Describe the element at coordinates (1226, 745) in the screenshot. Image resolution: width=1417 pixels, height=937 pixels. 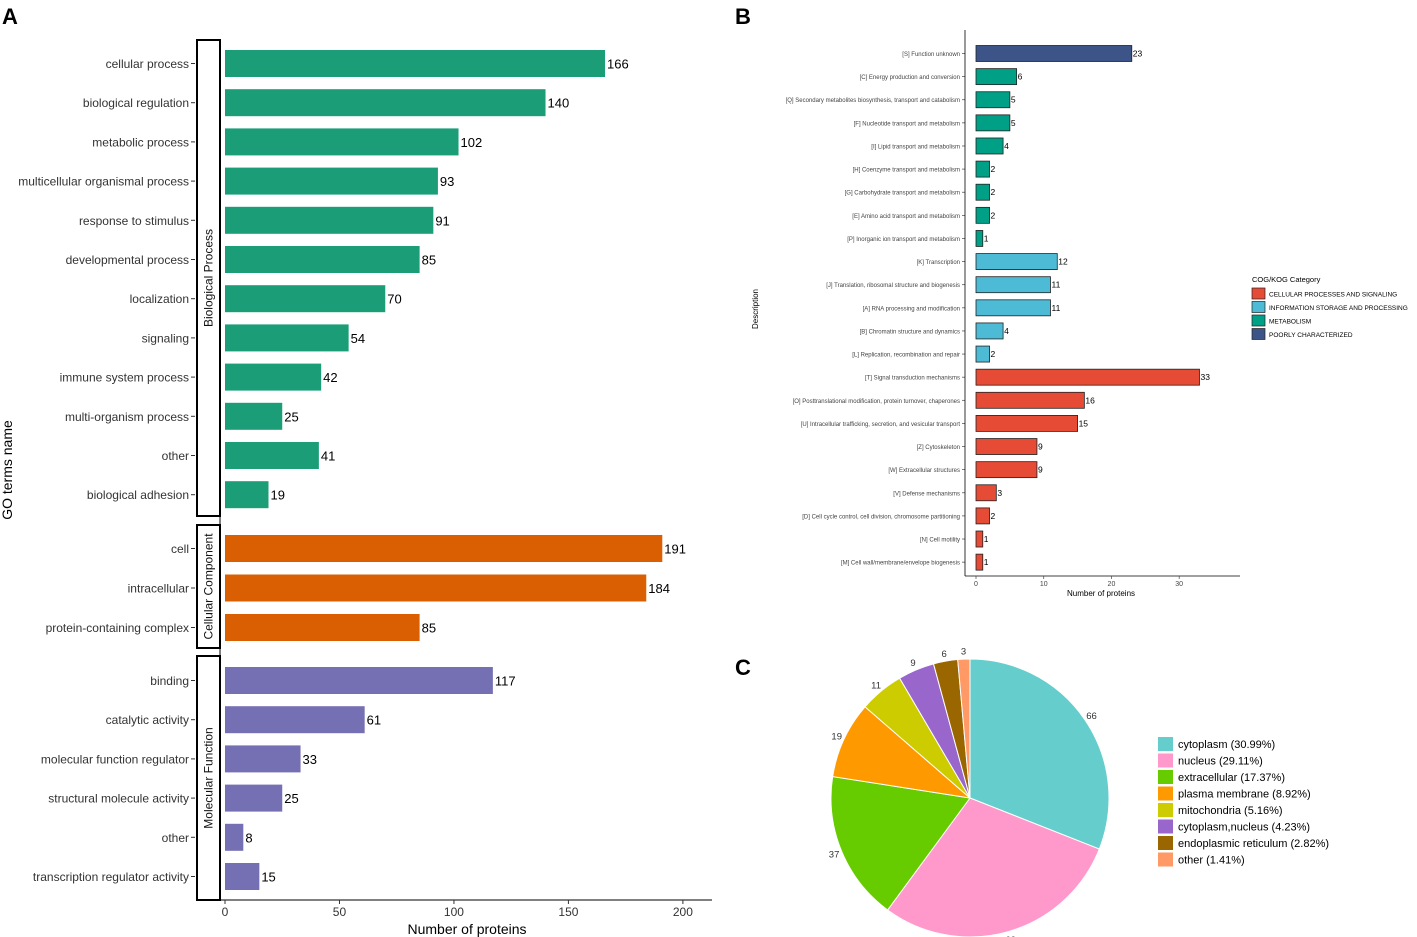
I see `legend-label: cytoplasm (30.99%)` at that location.